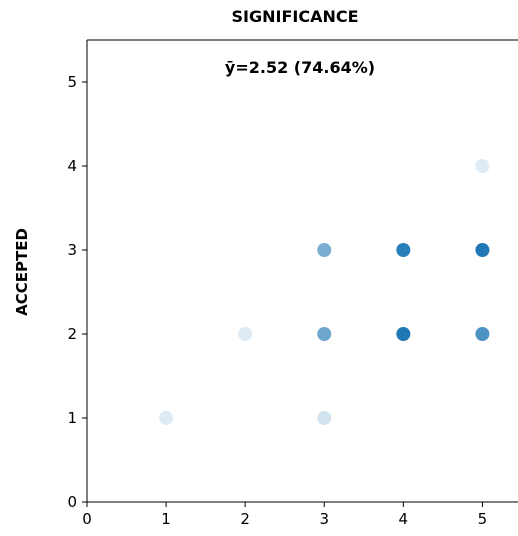  I want to click on y-tick-label-1: 1, so click(72, 418).